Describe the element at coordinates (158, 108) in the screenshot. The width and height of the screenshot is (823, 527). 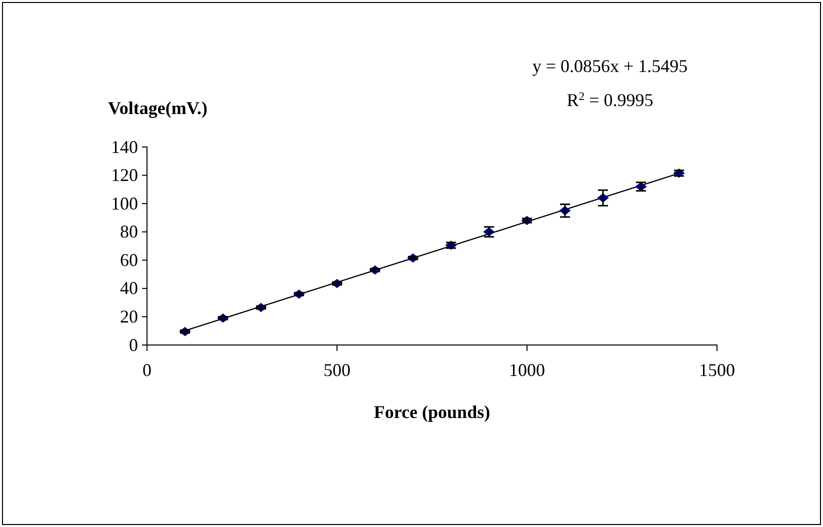
I see `y-axis-title: Voltage(mV.)` at that location.